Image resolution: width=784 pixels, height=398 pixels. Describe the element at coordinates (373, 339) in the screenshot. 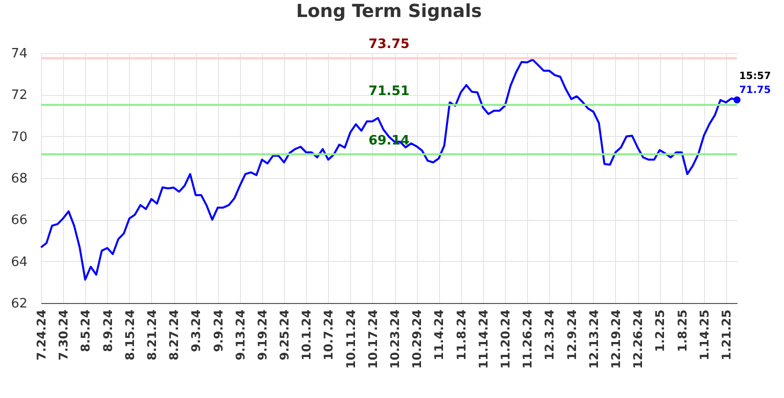

I see `x-tick-label: 10.17.24` at that location.